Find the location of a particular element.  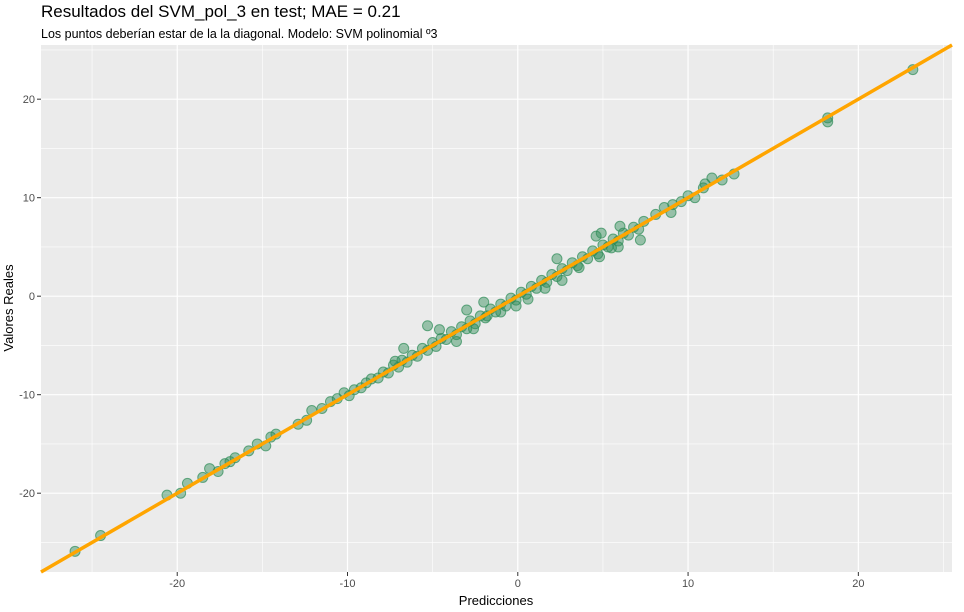

y-tick-label: -20 is located at coordinates (27, 494).